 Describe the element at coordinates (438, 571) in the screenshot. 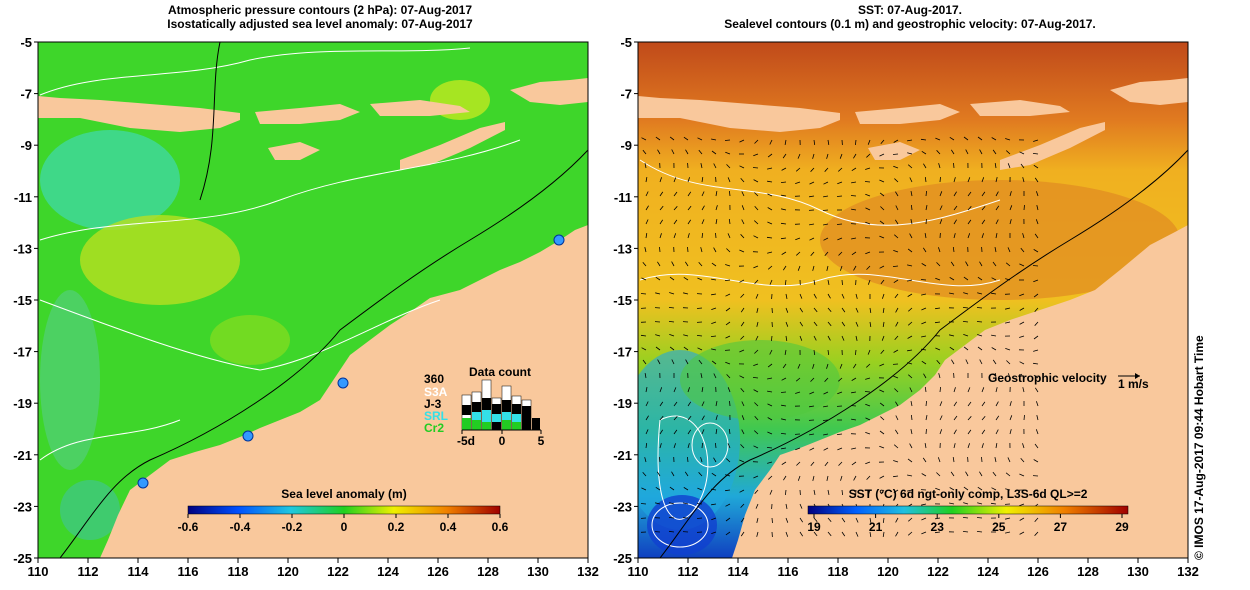

I see `left-x-tick-label: 126` at that location.